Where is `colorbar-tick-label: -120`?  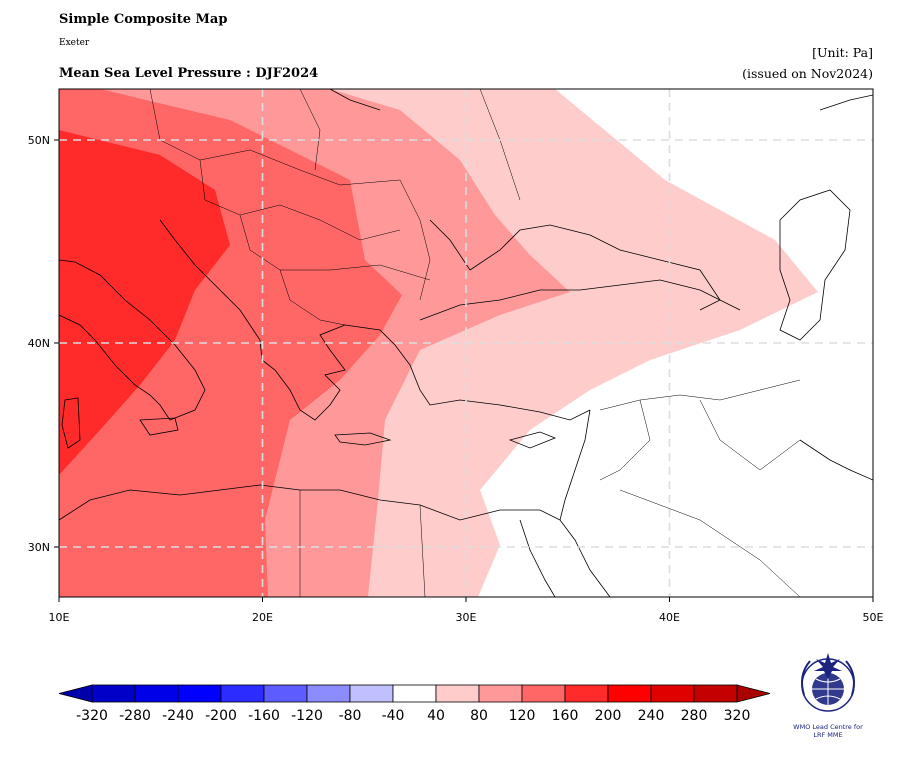 colorbar-tick-label: -120 is located at coordinates (307, 716).